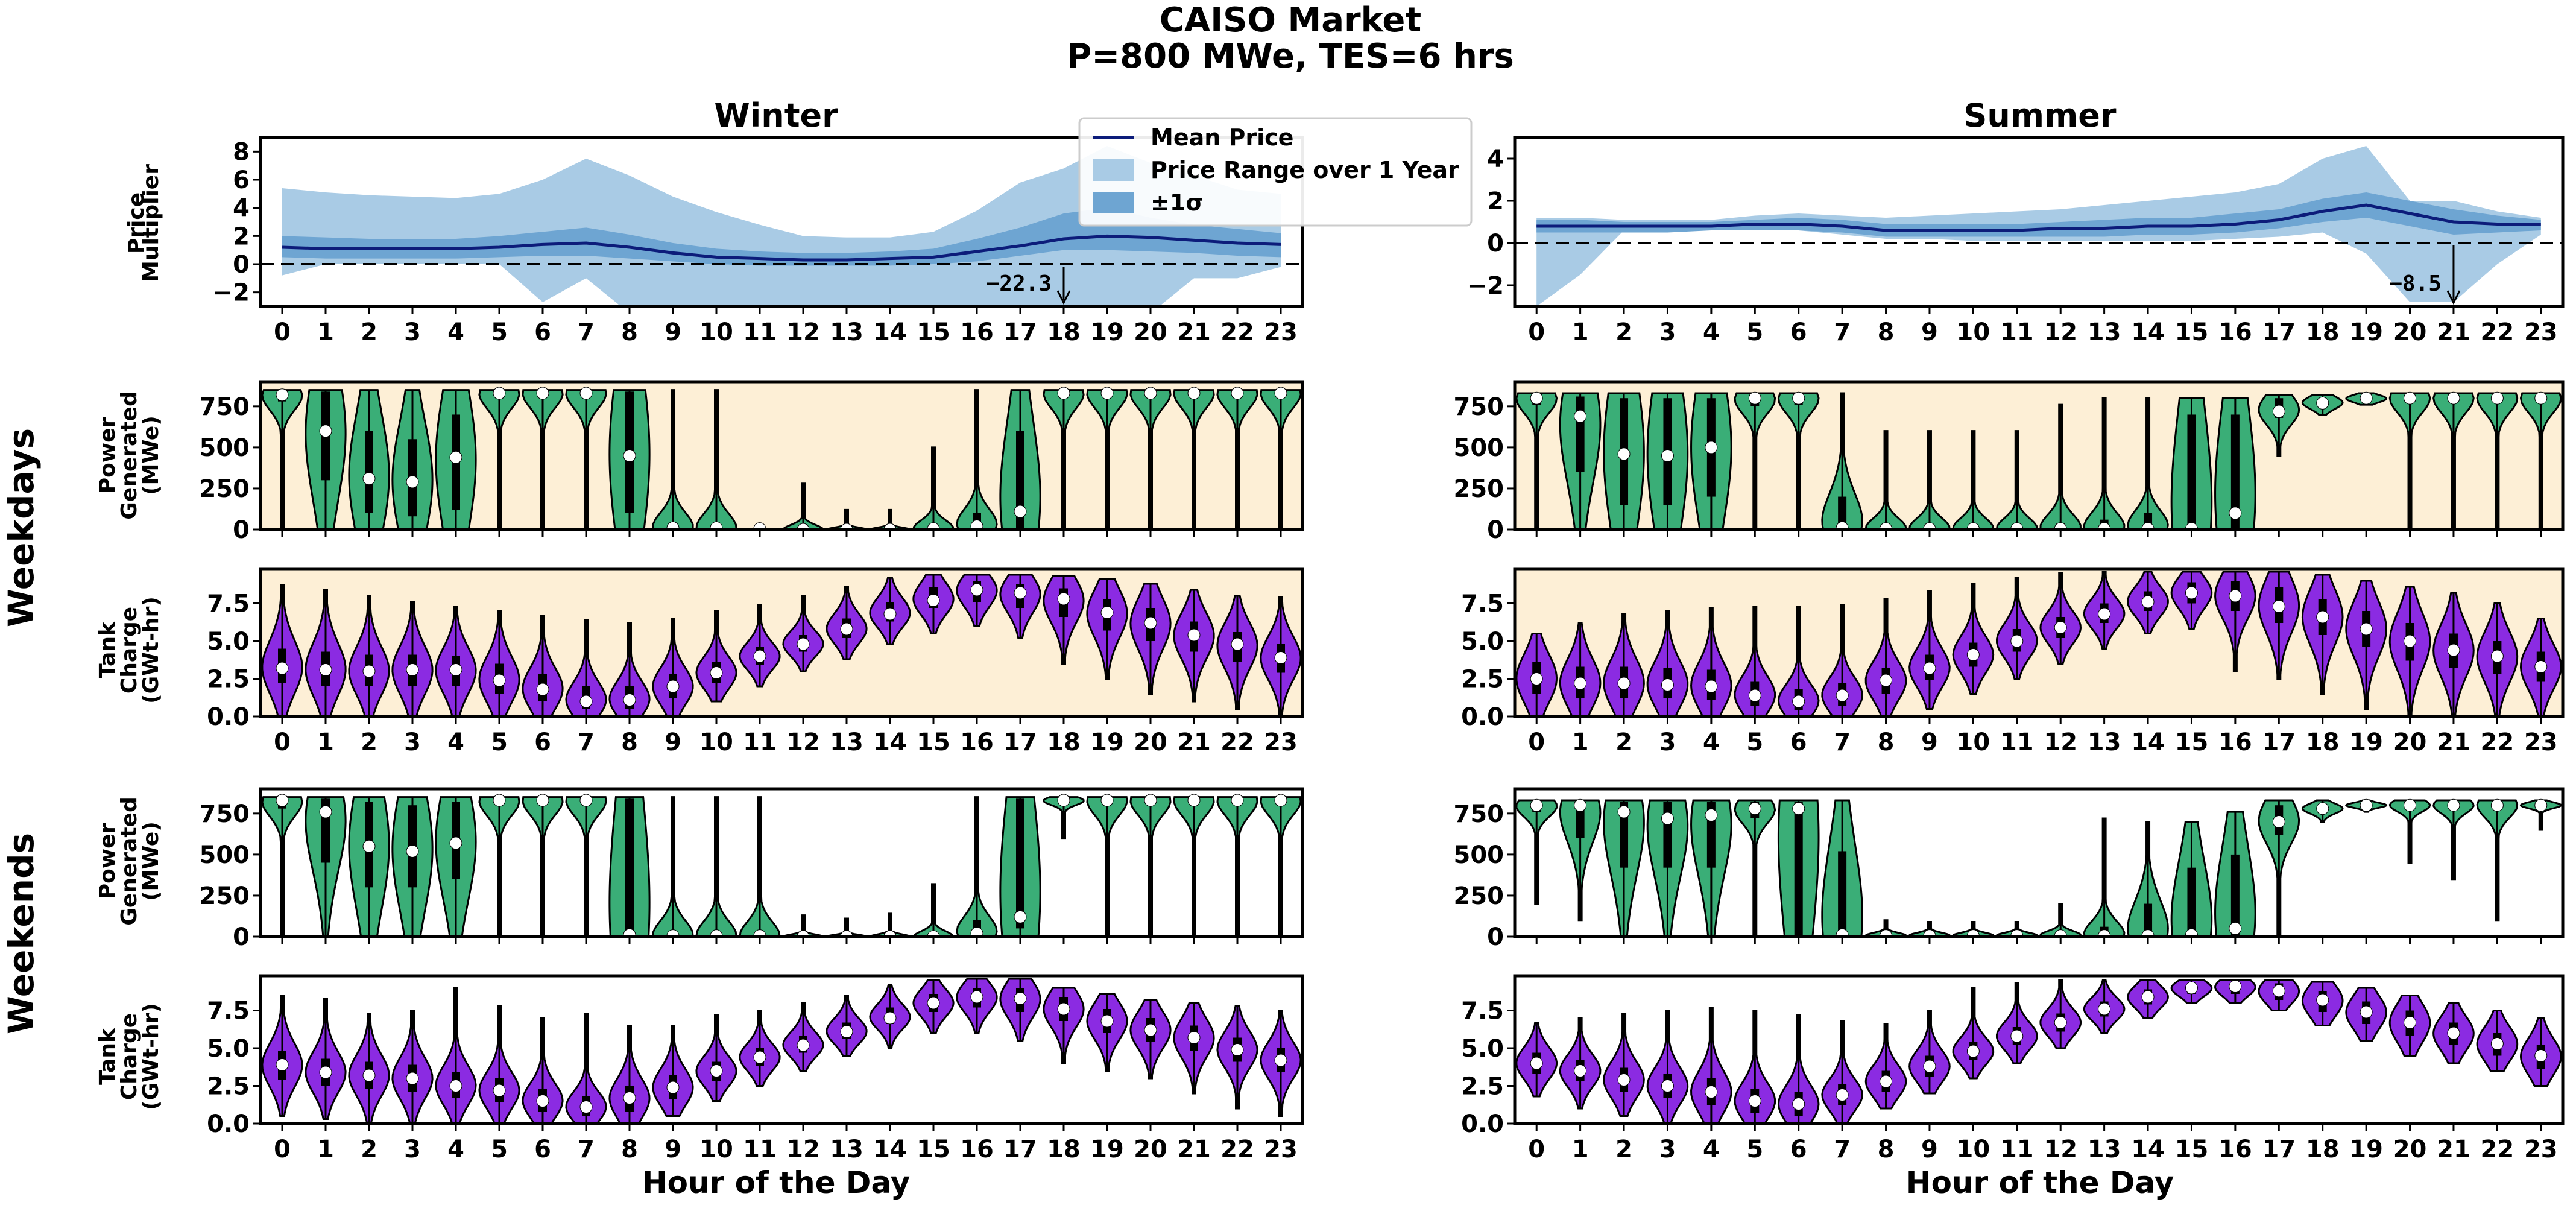 The height and width of the screenshot is (1208, 2576). What do you see at coordinates (1479, 855) in the screenshot?
I see `summer-weekend-power-ytick-label-500: 500` at bounding box center [1479, 855].